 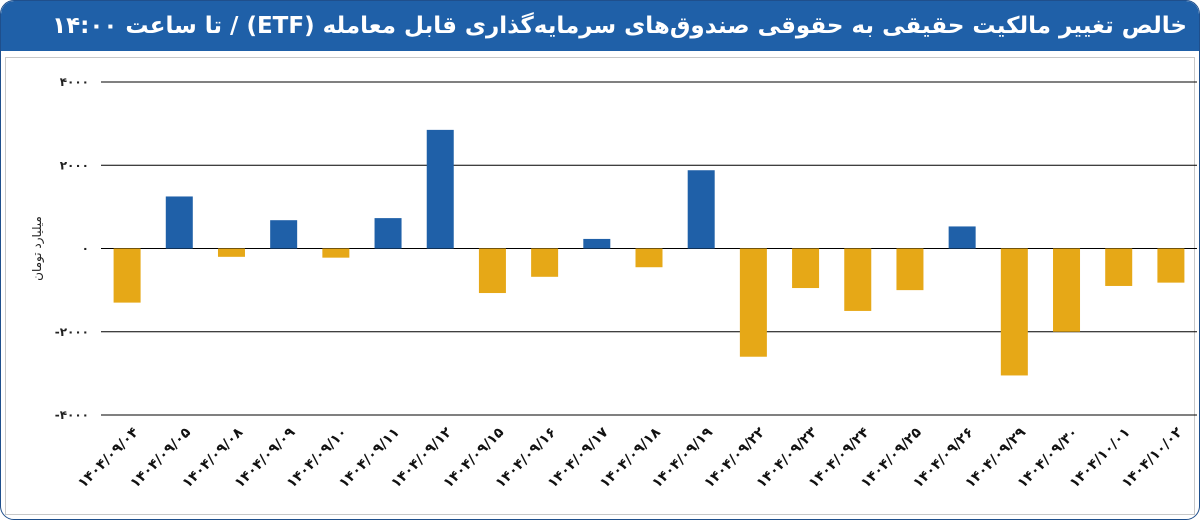 I want to click on y-tick-layer: ۴۰۰۰ ۲۰۰۰ ۰ -۲۰۰۰ -۴۰۰۰, so click(x=72, y=248).